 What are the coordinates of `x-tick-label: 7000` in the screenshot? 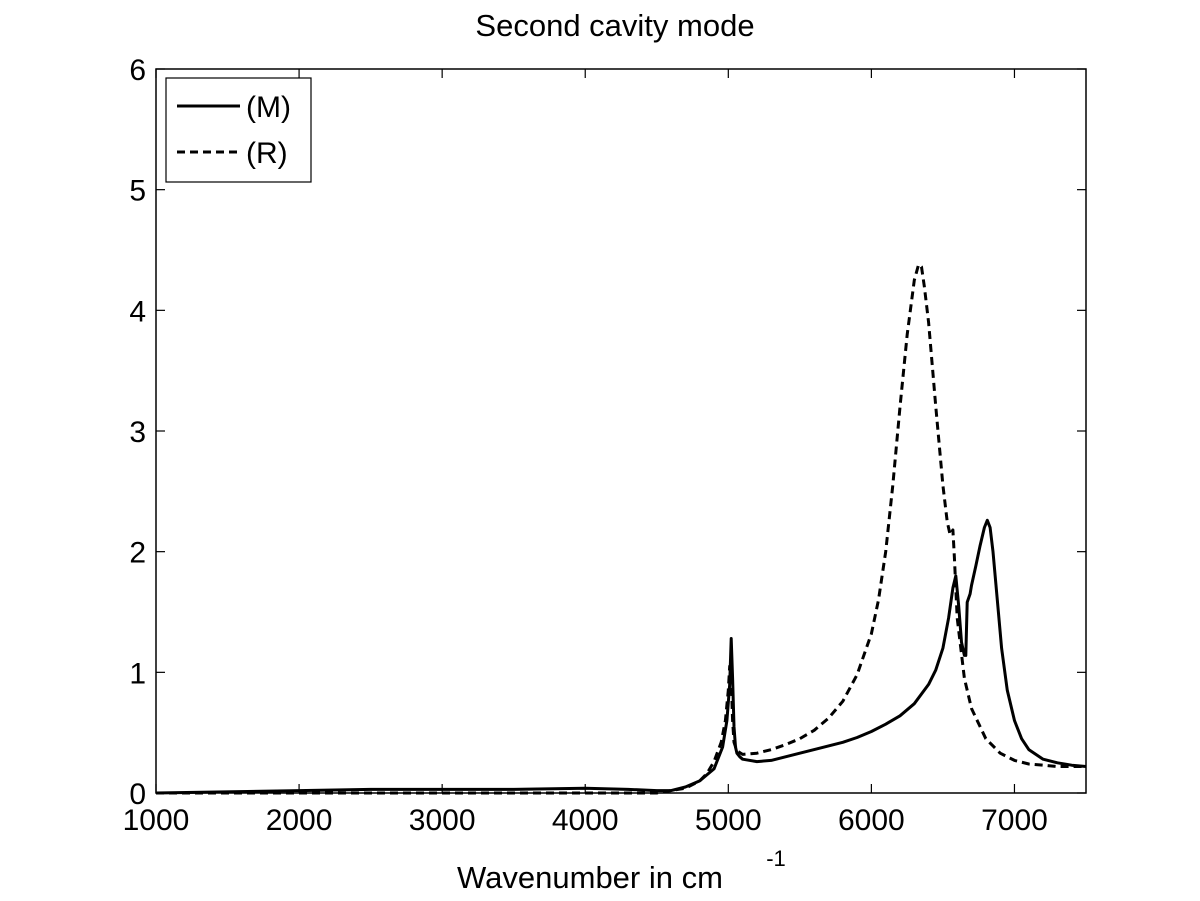 It's located at (1014, 820).